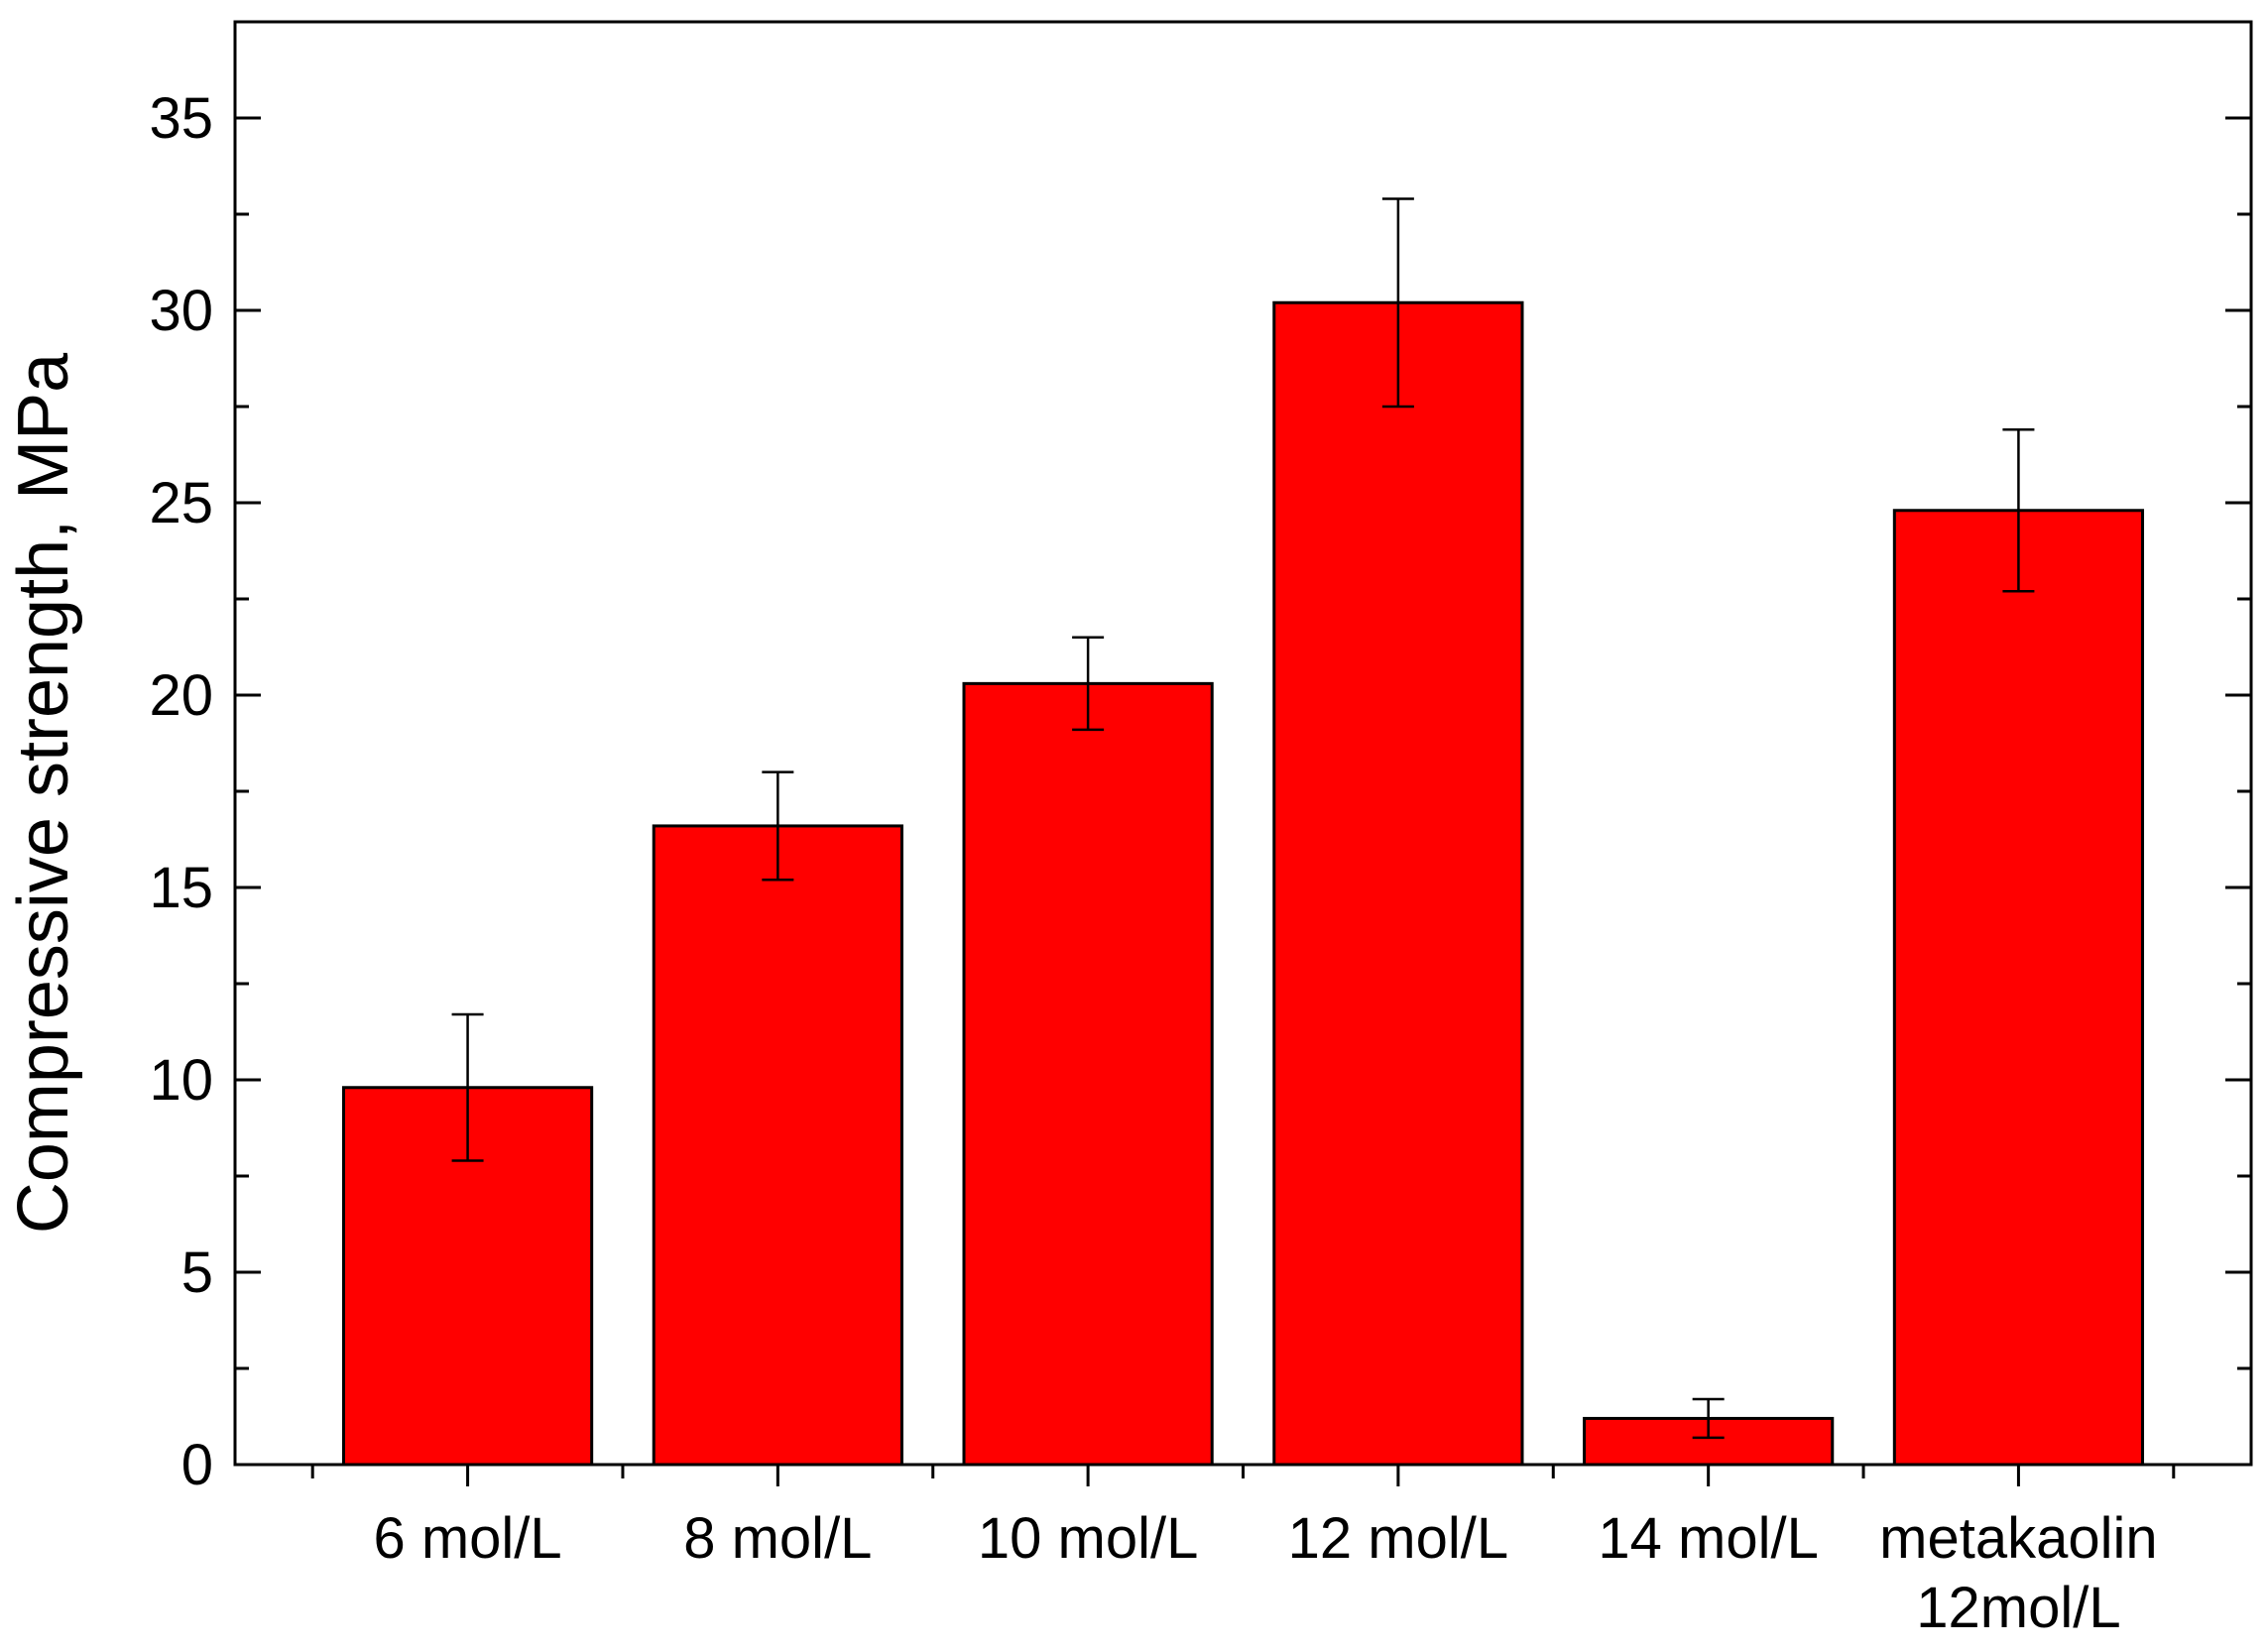 The width and height of the screenshot is (2267, 1652). What do you see at coordinates (181, 1080) in the screenshot?
I see `y-tick-label: 10` at bounding box center [181, 1080].